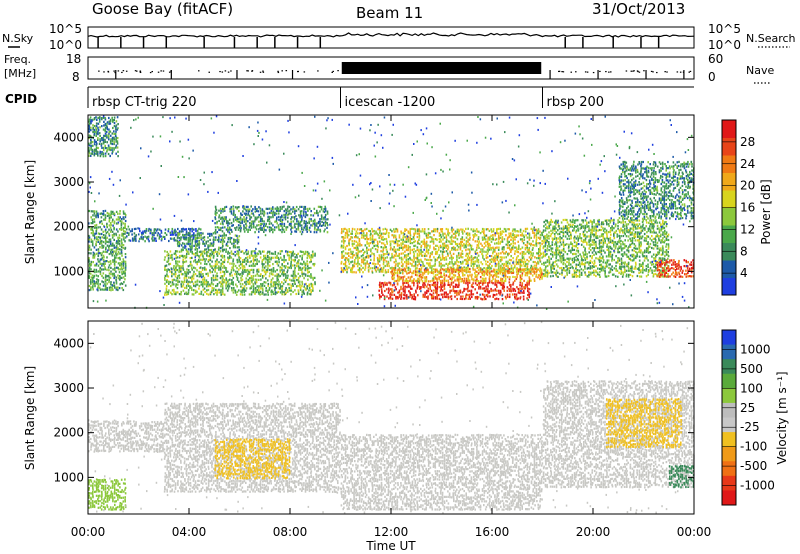 The width and height of the screenshot is (800, 554). What do you see at coordinates (18, 38) in the screenshot?
I see `nsky-label: N.Sky` at bounding box center [18, 38].